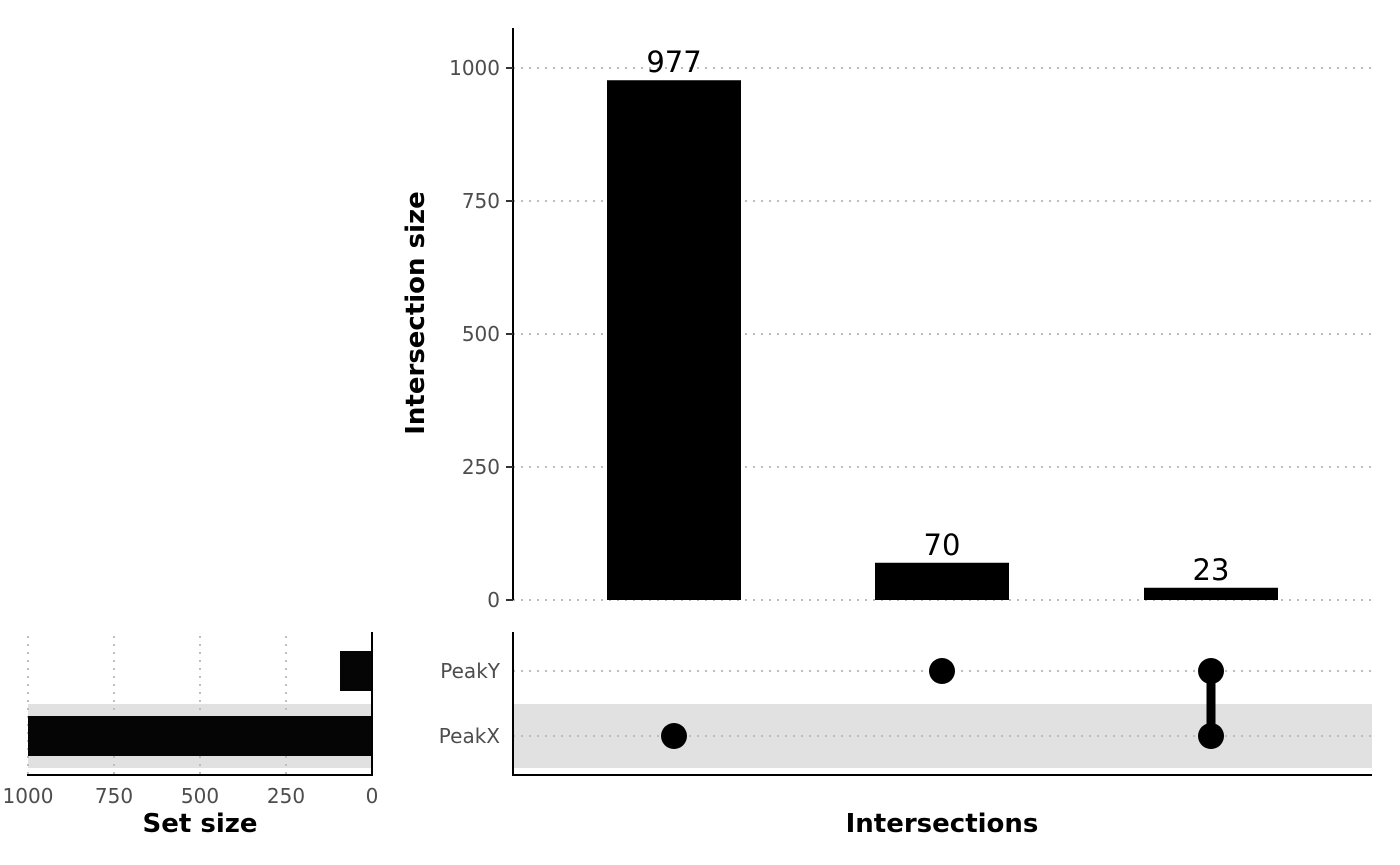  I want to click on y-tick-label: 500, so click(481, 334).